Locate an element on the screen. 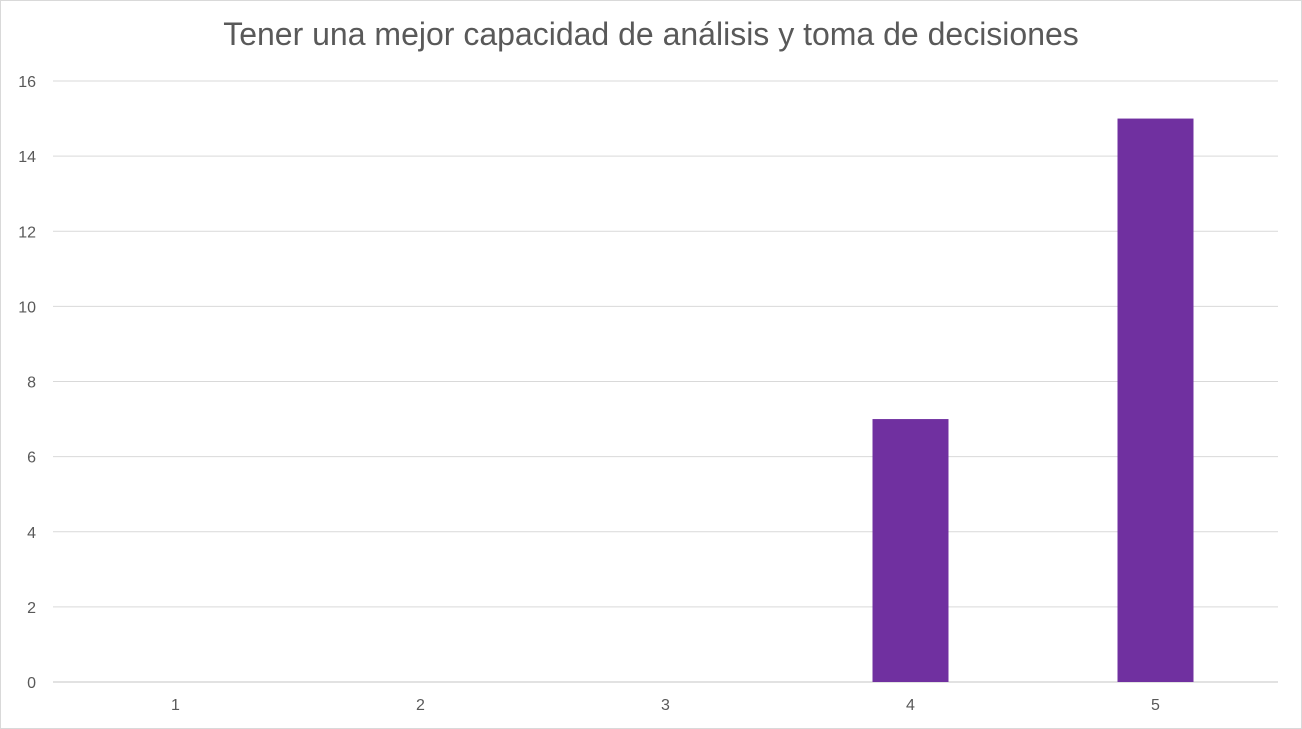  x-tick-label: 5 is located at coordinates (1155, 705).